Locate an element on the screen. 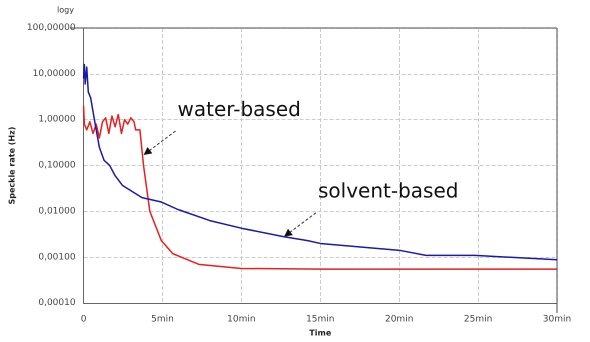  x-tick-label: 30min is located at coordinates (557, 319).